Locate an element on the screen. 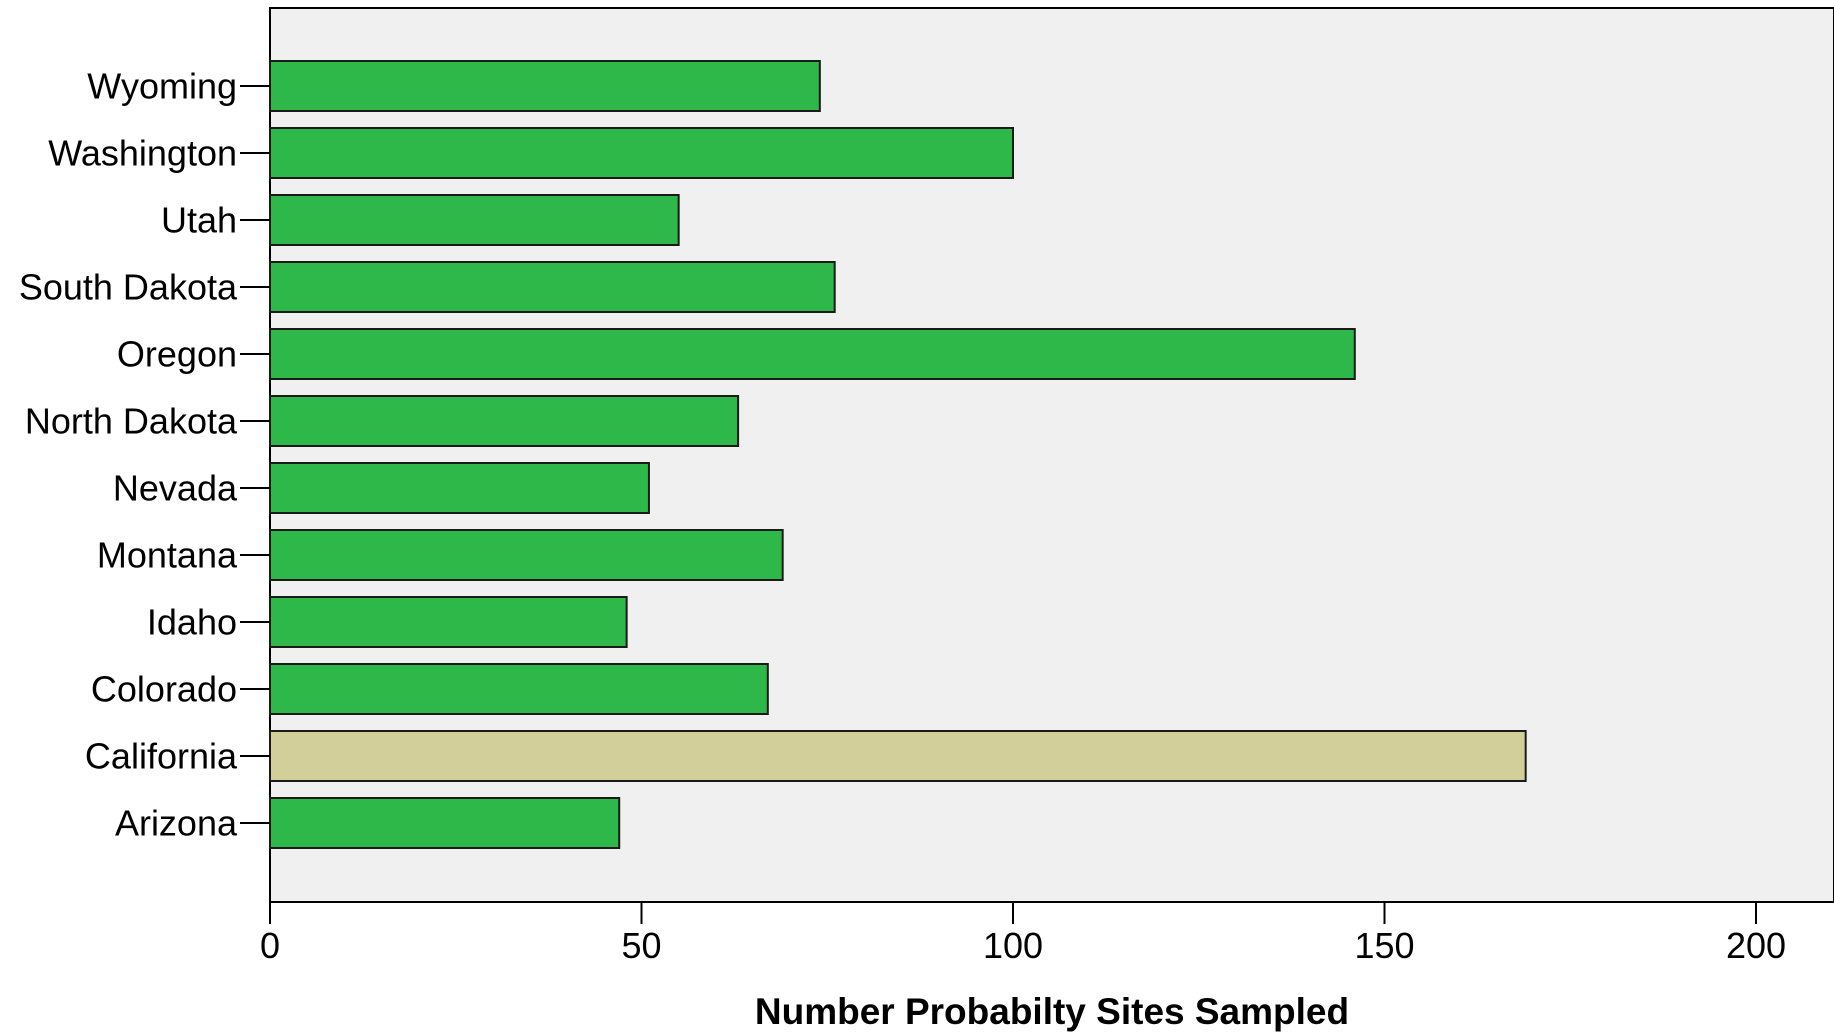  category-label-north-dakota: North Dakota is located at coordinates (131, 421).